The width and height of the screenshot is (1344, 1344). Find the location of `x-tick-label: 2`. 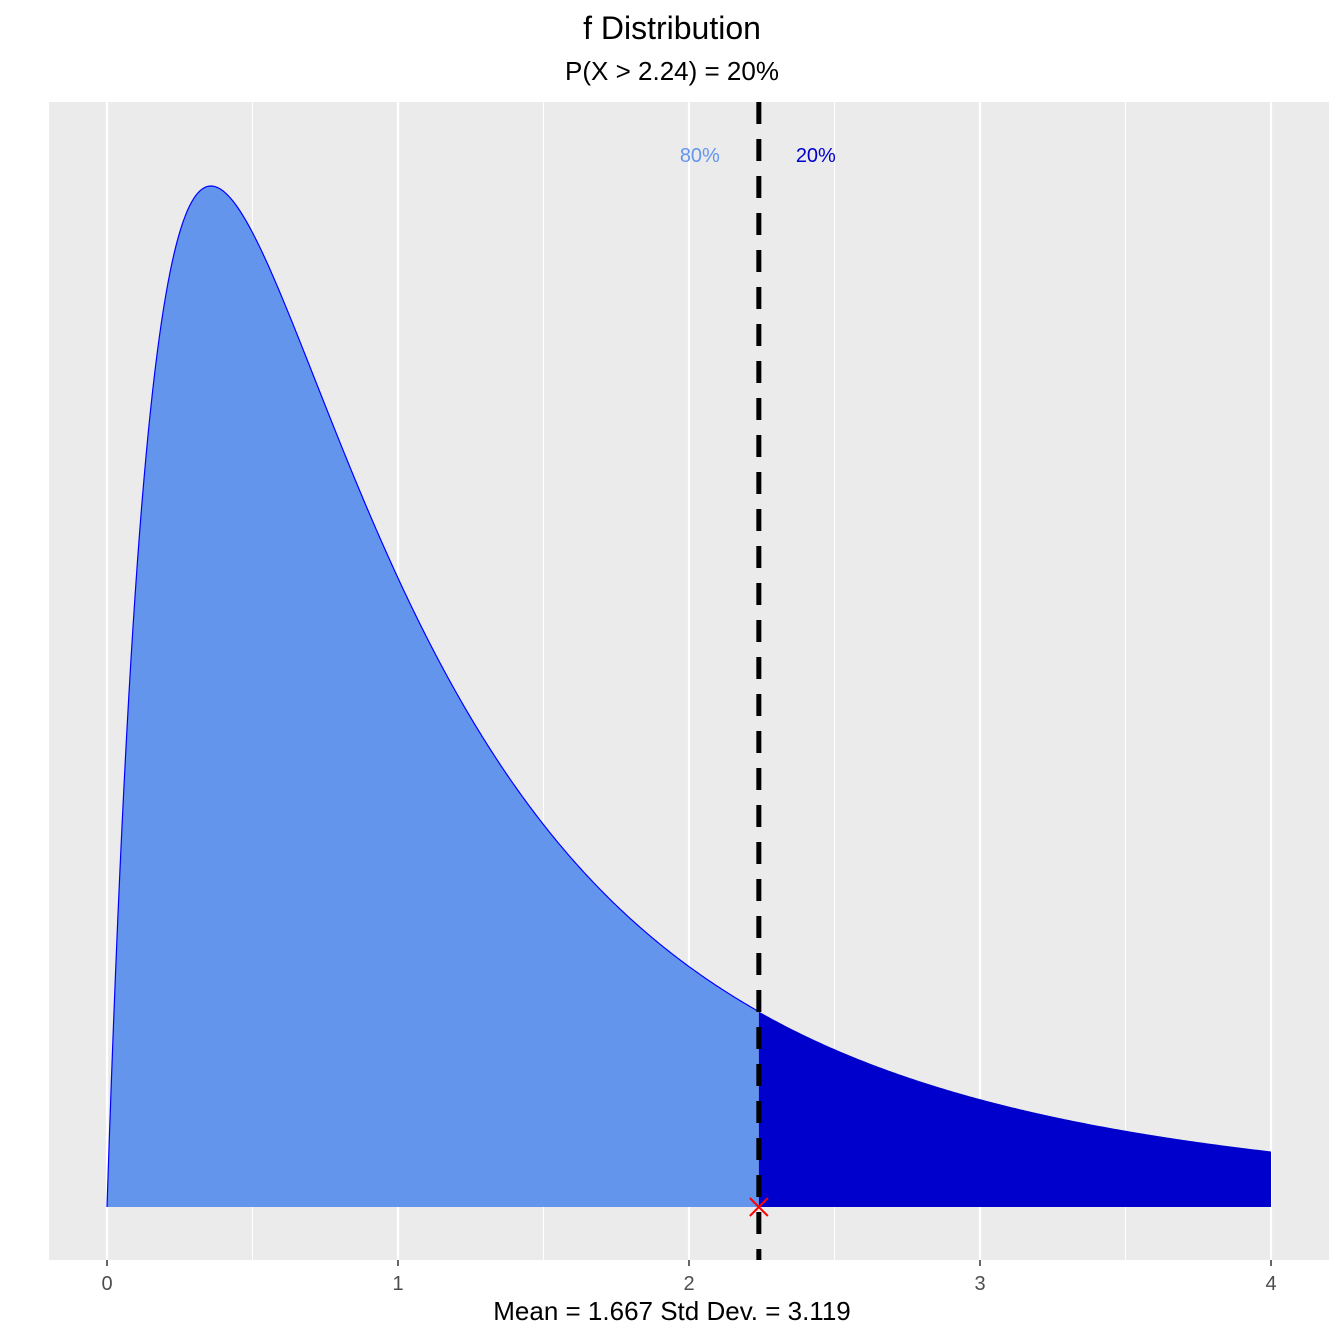

x-tick-label: 2 is located at coordinates (688, 1284).